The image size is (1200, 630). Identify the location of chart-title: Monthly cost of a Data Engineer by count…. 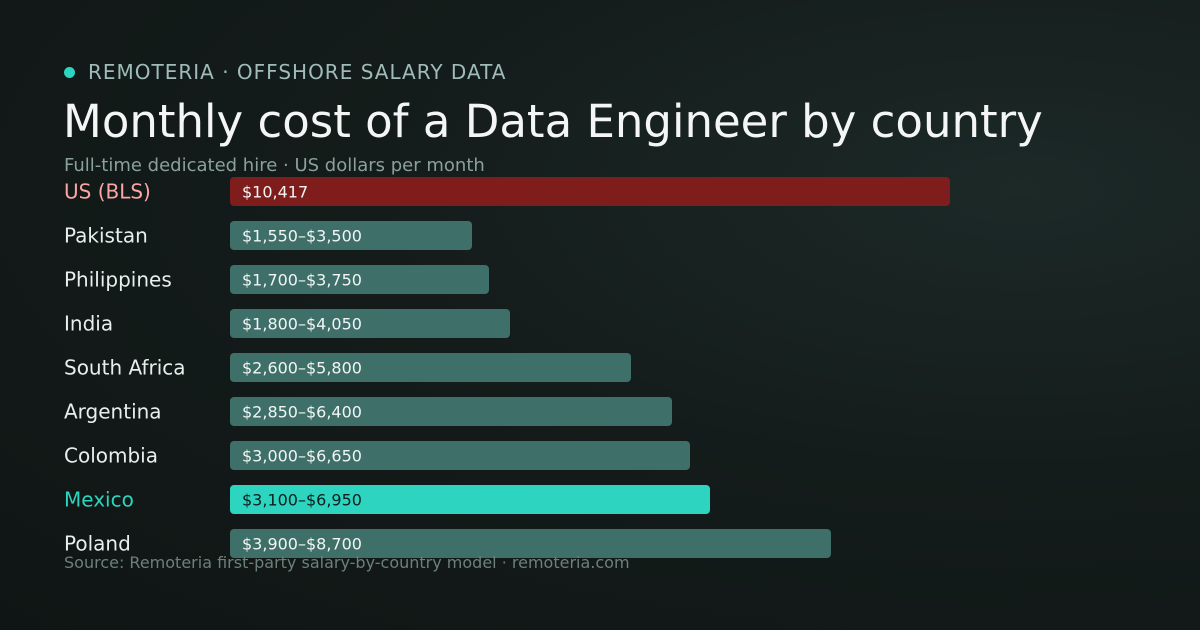
(553, 121).